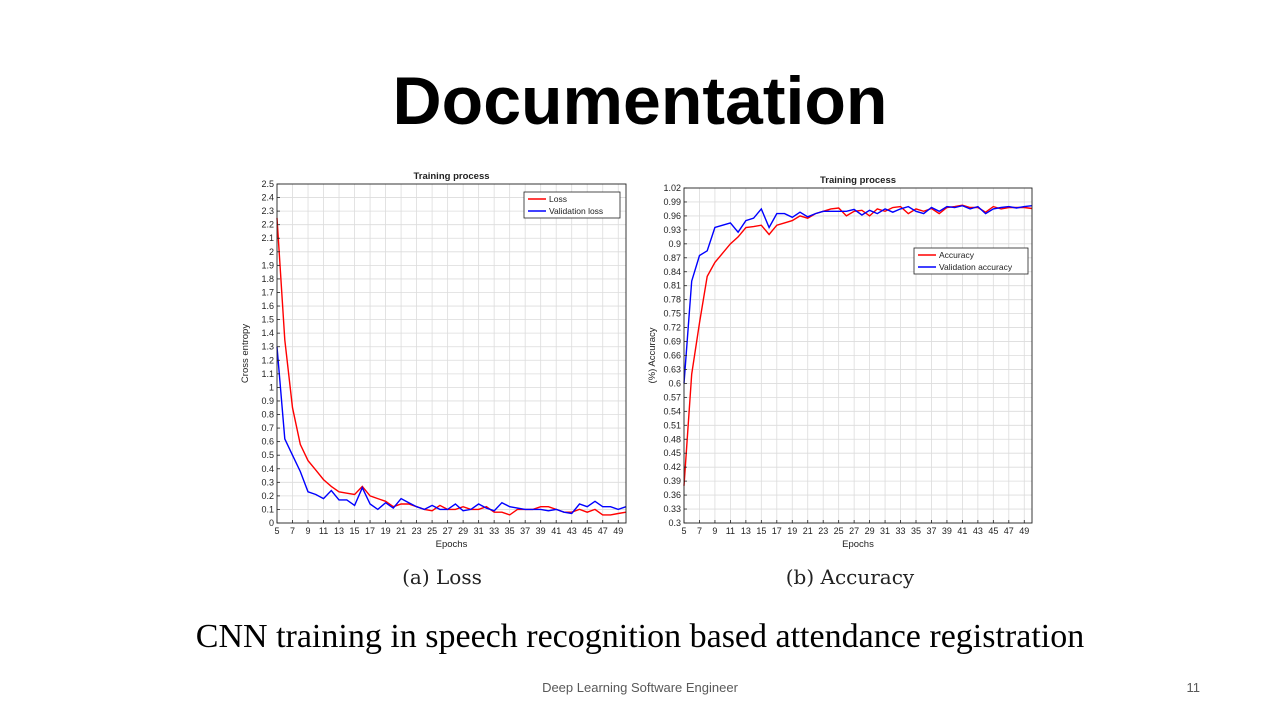 This screenshot has width=1280, height=720. Describe the element at coordinates (672, 453) in the screenshot. I see `y-tick-label: 0.45` at that location.